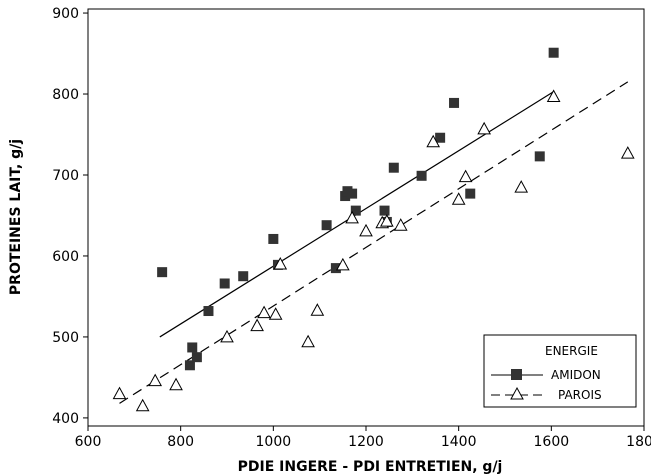  What do you see at coordinates (65, 176) in the screenshot?
I see `y-tick-label: 700` at bounding box center [65, 176].